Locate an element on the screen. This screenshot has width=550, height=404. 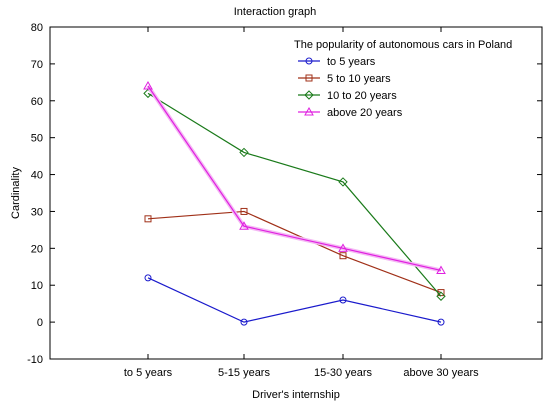
y-tick-label: 0 is located at coordinates (40, 323).